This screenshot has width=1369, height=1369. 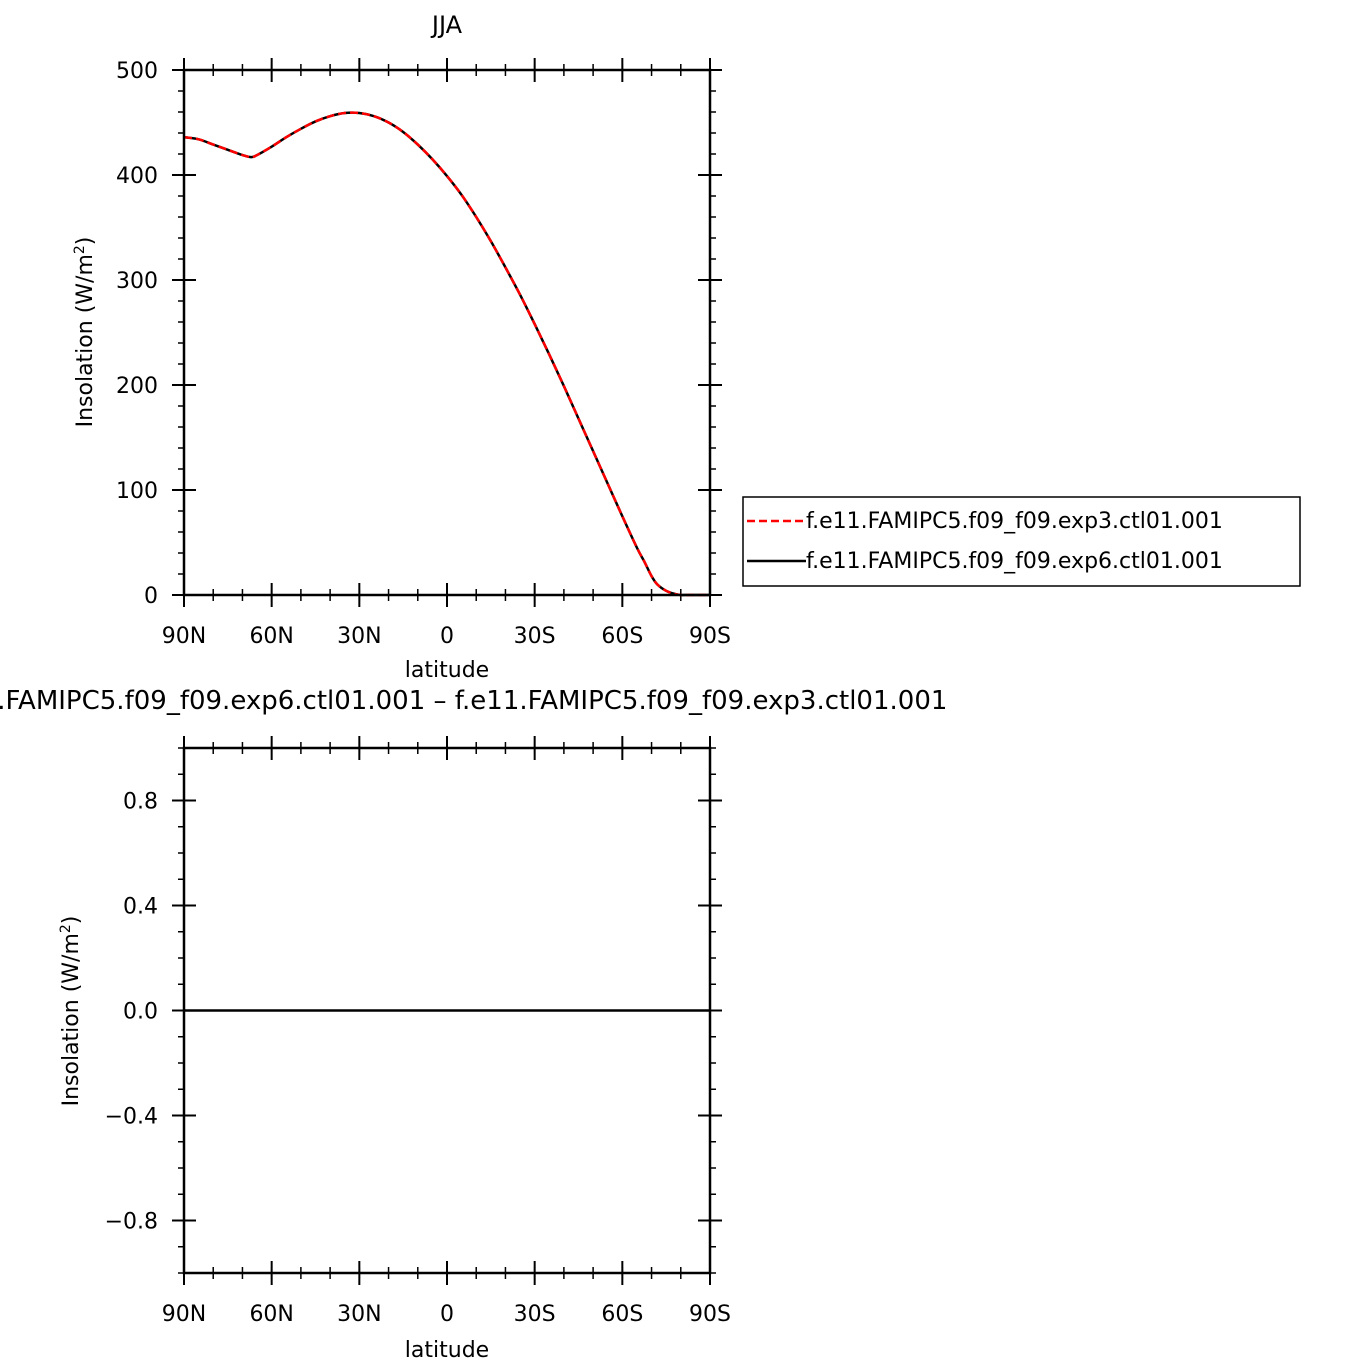 I want to click on top-x-tick-label: 60N, so click(x=271, y=636).